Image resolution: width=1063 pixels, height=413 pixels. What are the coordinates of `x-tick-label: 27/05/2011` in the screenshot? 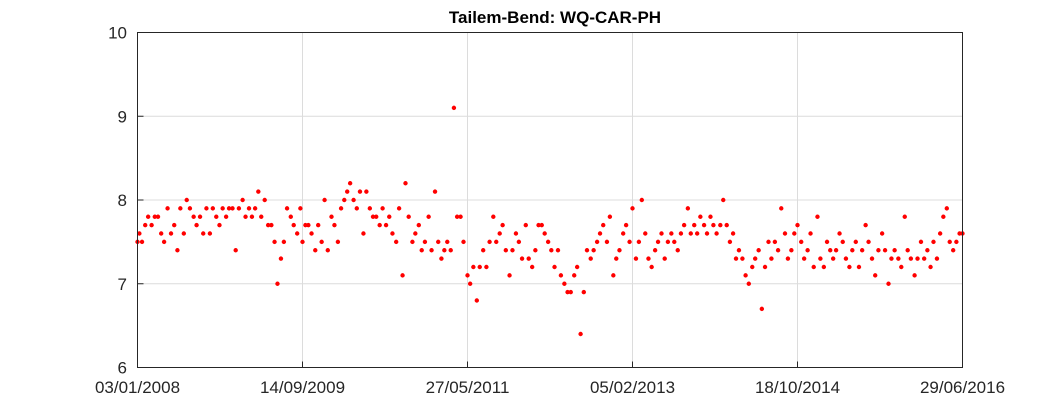 It's located at (468, 387).